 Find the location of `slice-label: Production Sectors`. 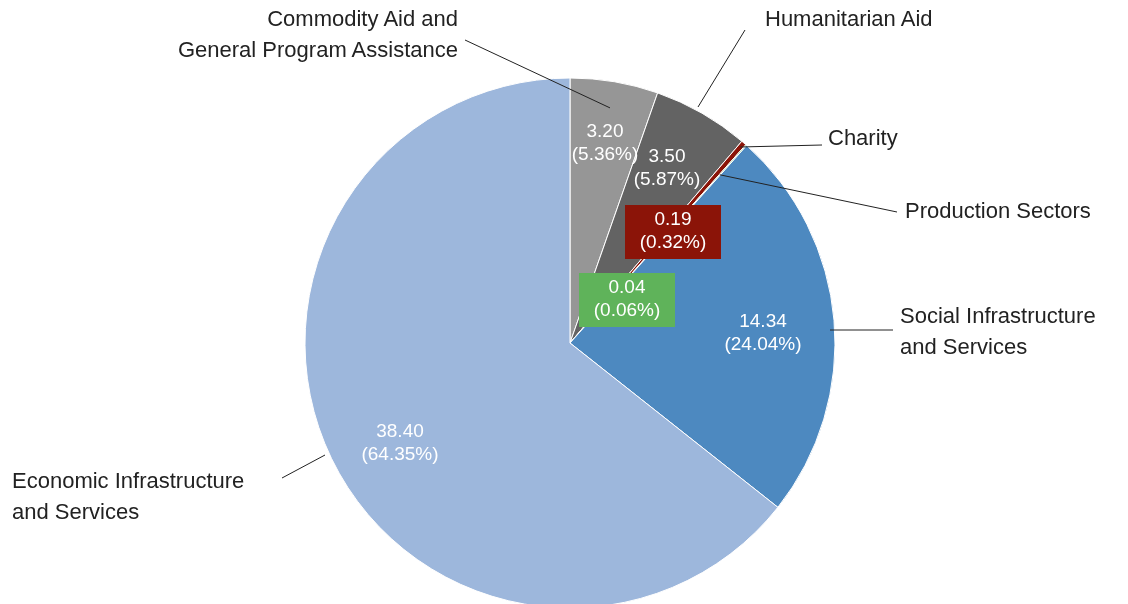

slice-label: Production Sectors is located at coordinates (998, 210).